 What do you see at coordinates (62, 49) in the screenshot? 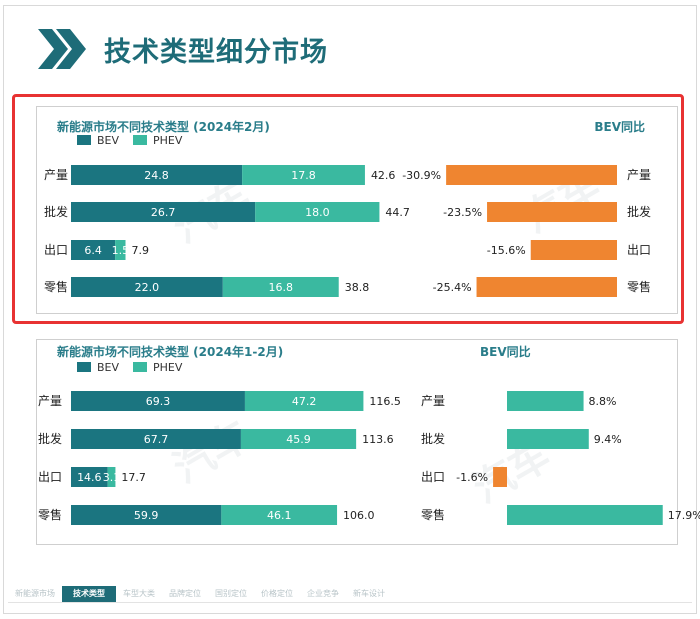
I see `double-chevron-icon` at bounding box center [62, 49].